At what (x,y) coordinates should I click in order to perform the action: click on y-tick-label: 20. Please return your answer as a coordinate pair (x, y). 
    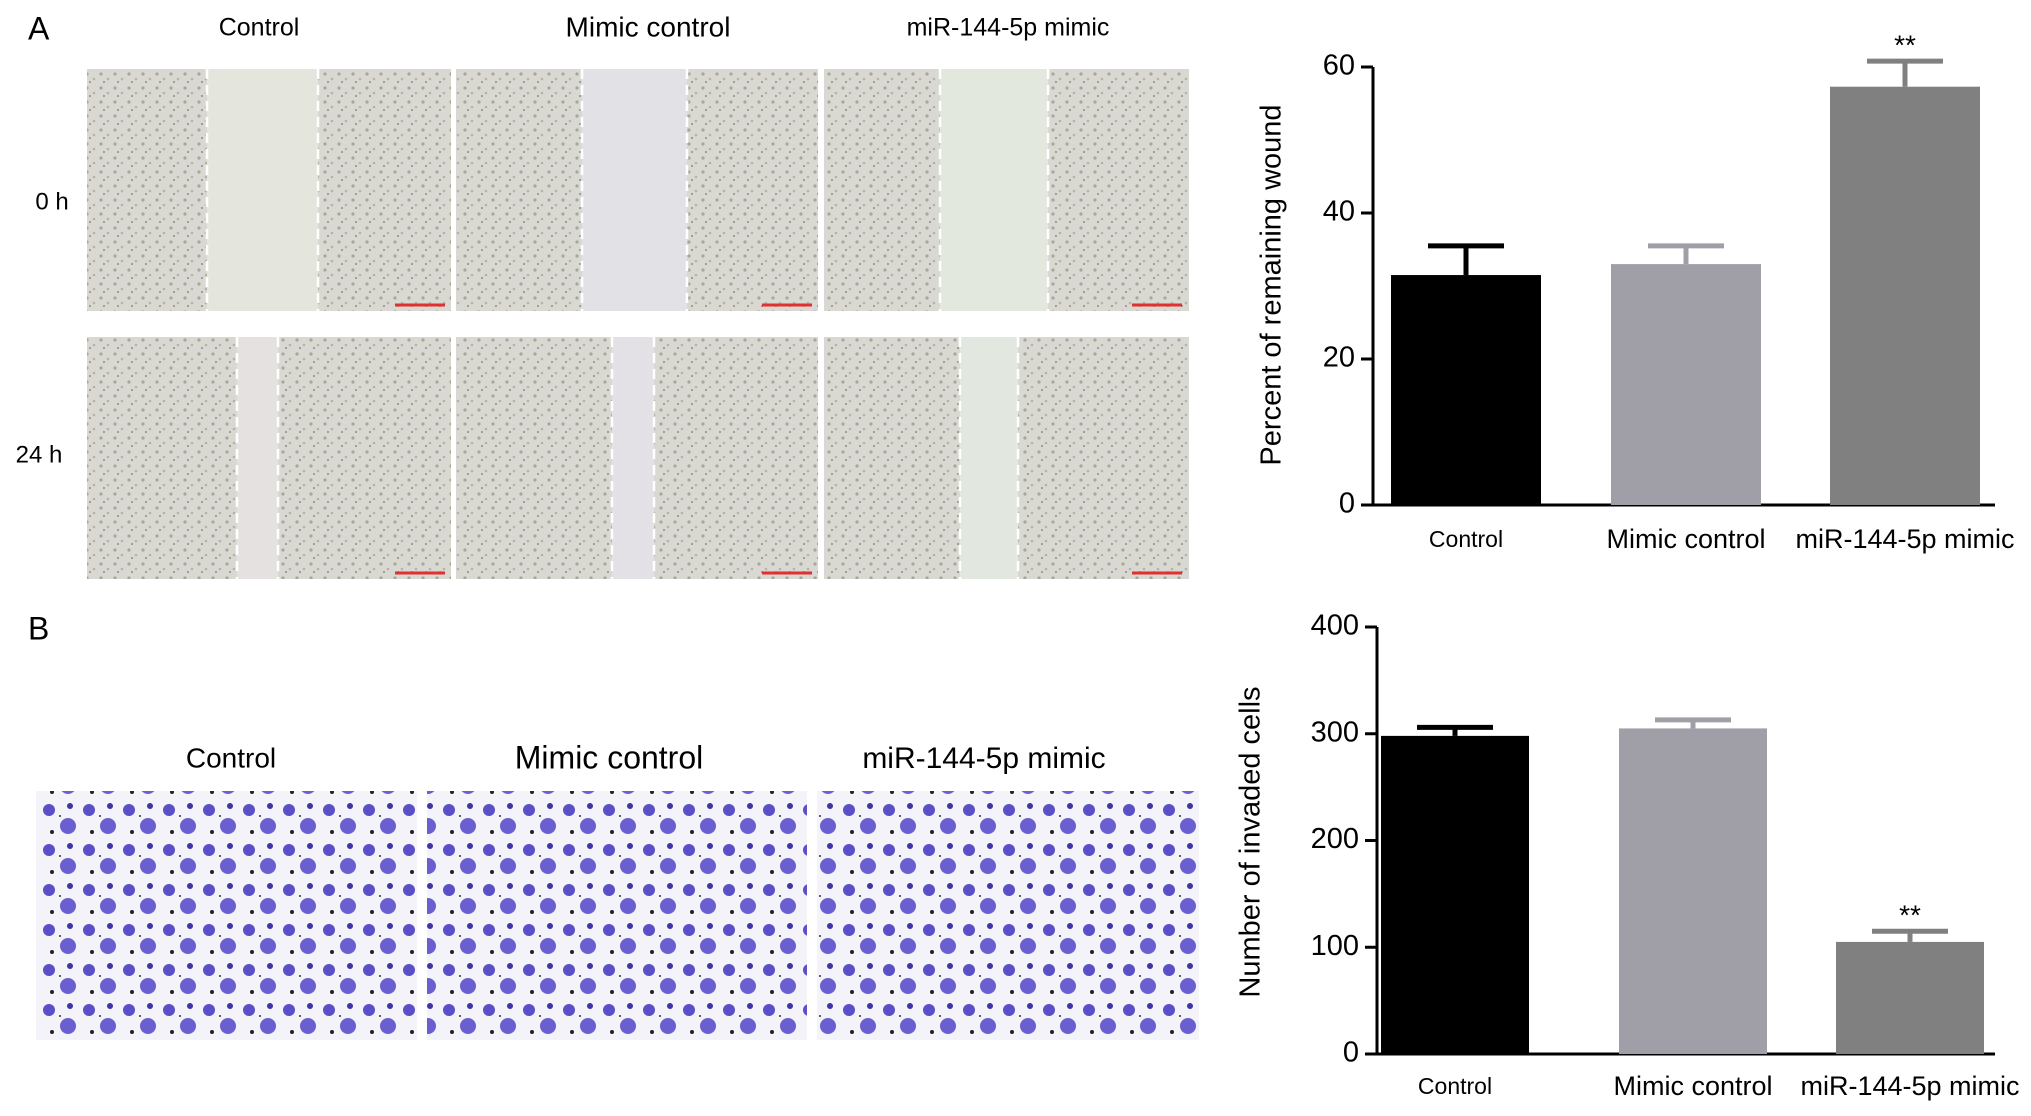
    Looking at the image, I should click on (1339, 358).